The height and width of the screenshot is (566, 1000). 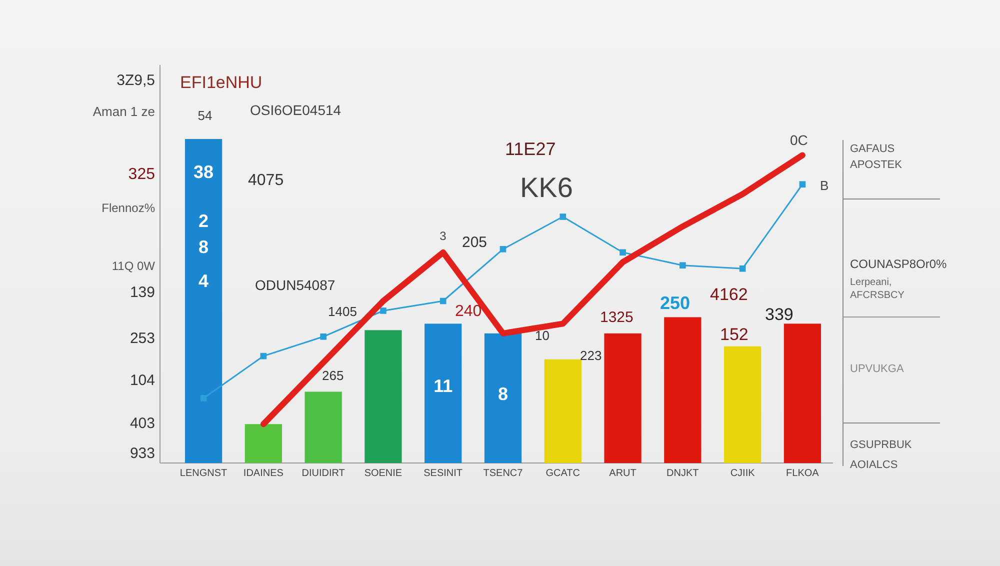 What do you see at coordinates (729, 294) in the screenshot?
I see `annotation: 4162` at bounding box center [729, 294].